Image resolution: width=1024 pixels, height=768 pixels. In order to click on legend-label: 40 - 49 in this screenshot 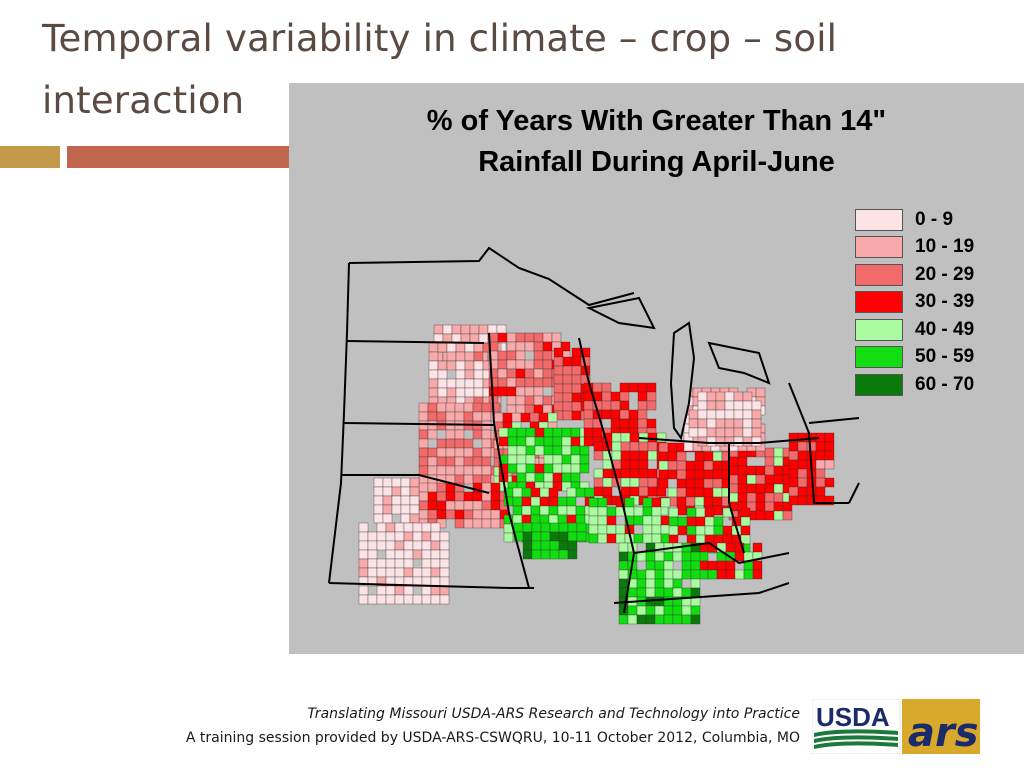, I will do `click(945, 329)`.